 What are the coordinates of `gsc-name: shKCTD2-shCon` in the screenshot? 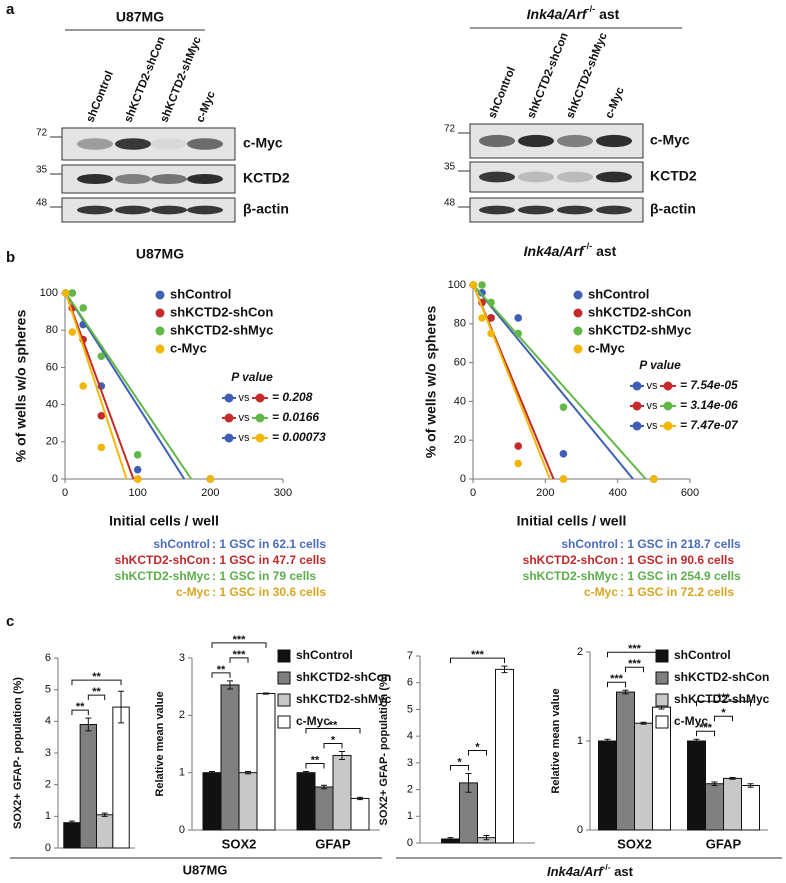 It's located at (162, 560).